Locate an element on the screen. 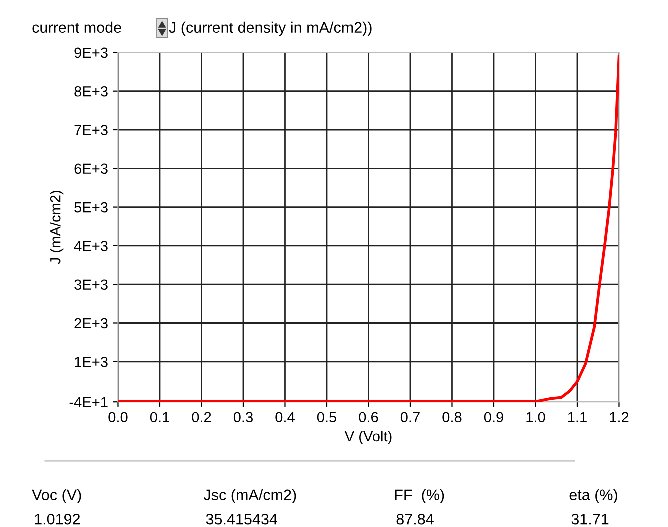 The height and width of the screenshot is (527, 668). text: Jsc (mA/cm2) is located at coordinates (250, 496).